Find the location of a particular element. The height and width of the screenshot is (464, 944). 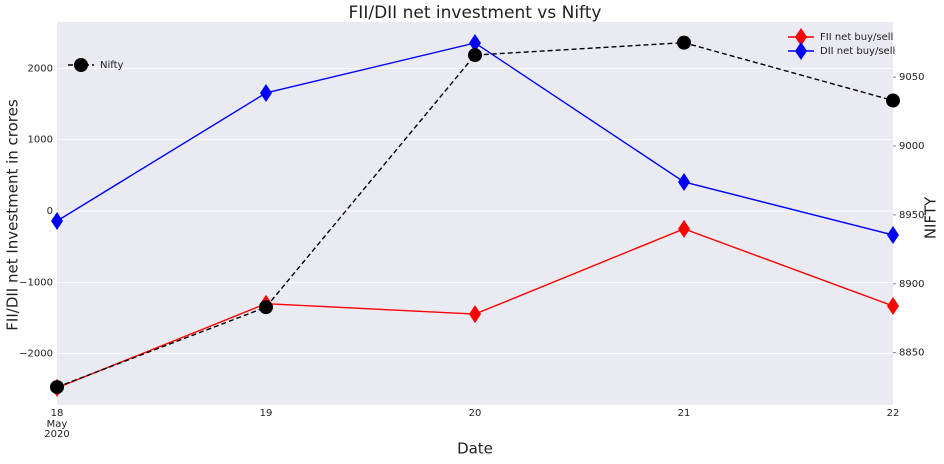

x-tick-label: 18 is located at coordinates (57, 413).